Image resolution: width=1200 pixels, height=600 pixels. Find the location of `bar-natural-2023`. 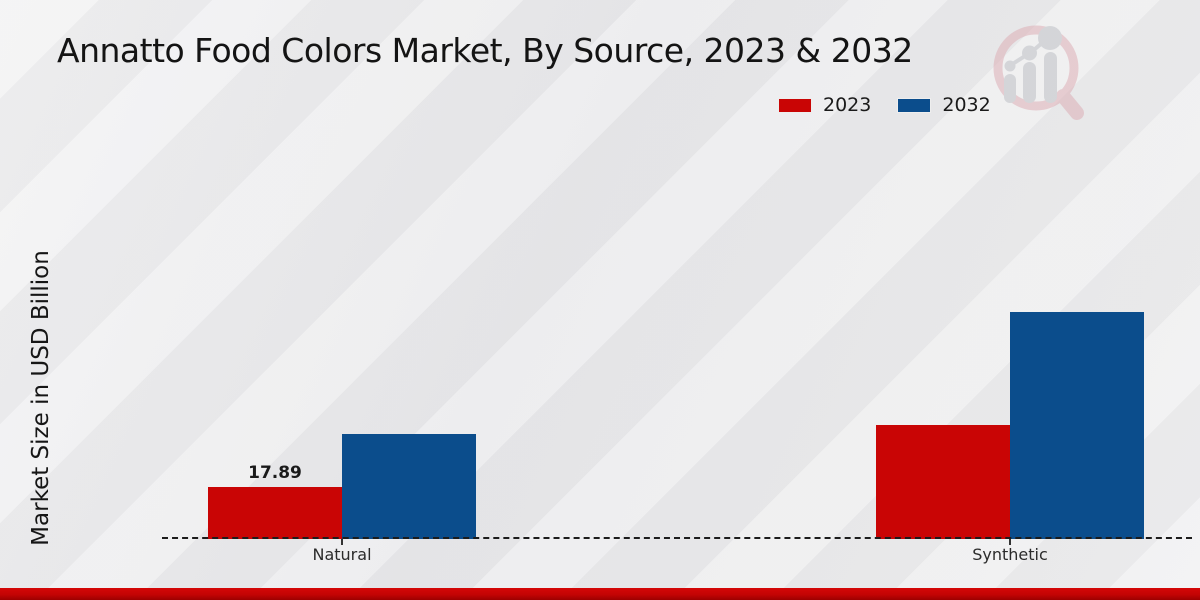

bar-natural-2023 is located at coordinates (275, 513).